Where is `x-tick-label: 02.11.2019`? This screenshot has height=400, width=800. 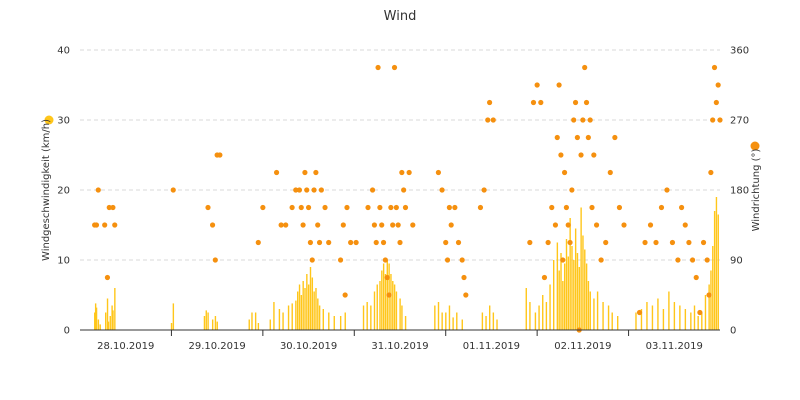
x-tick-label: 02.11.2019 is located at coordinates (582, 346).